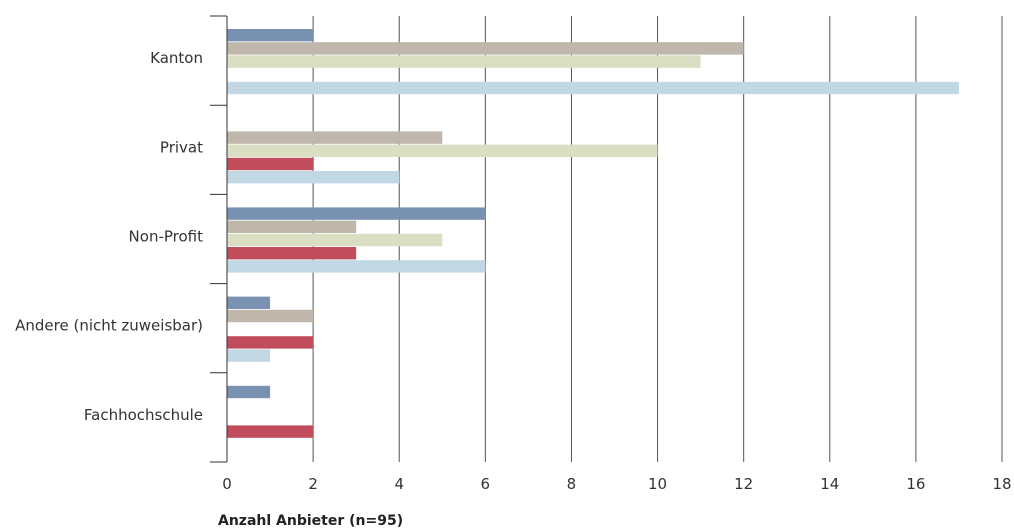 This screenshot has width=1014, height=529. I want to click on x-tick-label-0: 0, so click(227, 484).